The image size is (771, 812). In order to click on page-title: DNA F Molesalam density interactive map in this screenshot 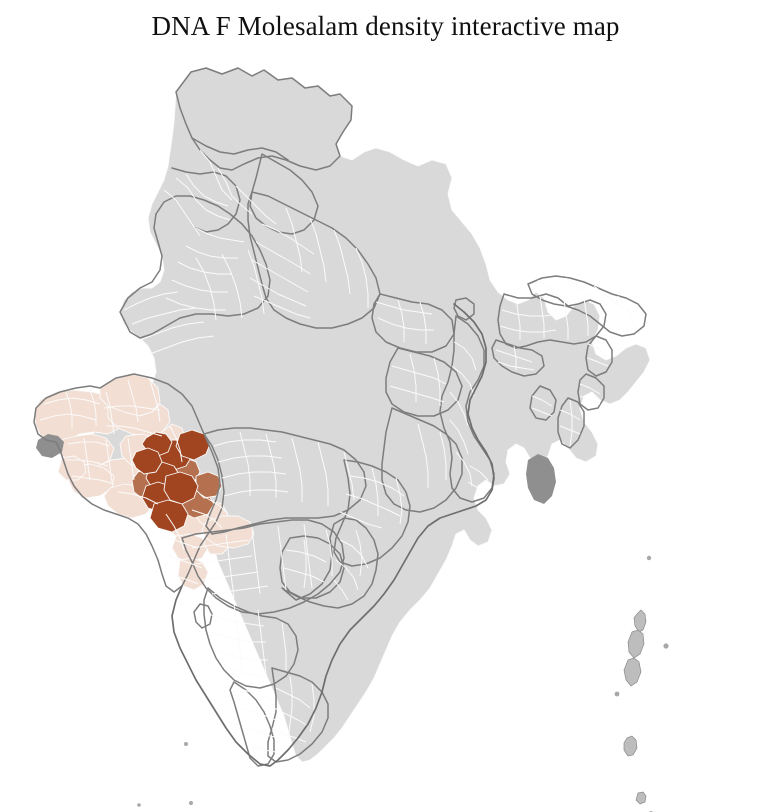, I will do `click(385, 26)`.